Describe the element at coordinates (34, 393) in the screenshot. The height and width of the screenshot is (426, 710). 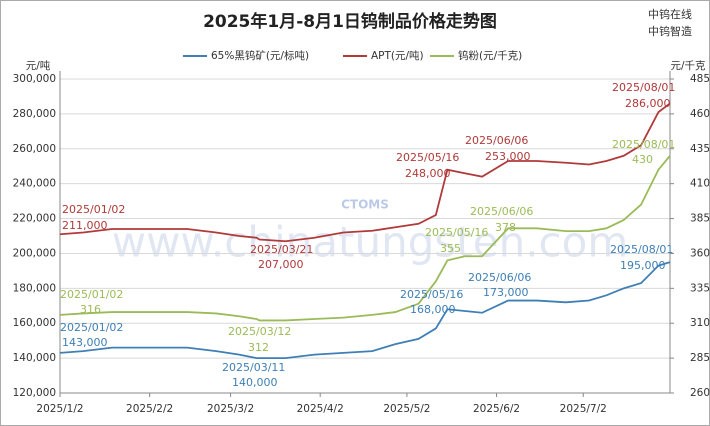
I see `y-tick-label: 120,000` at that location.